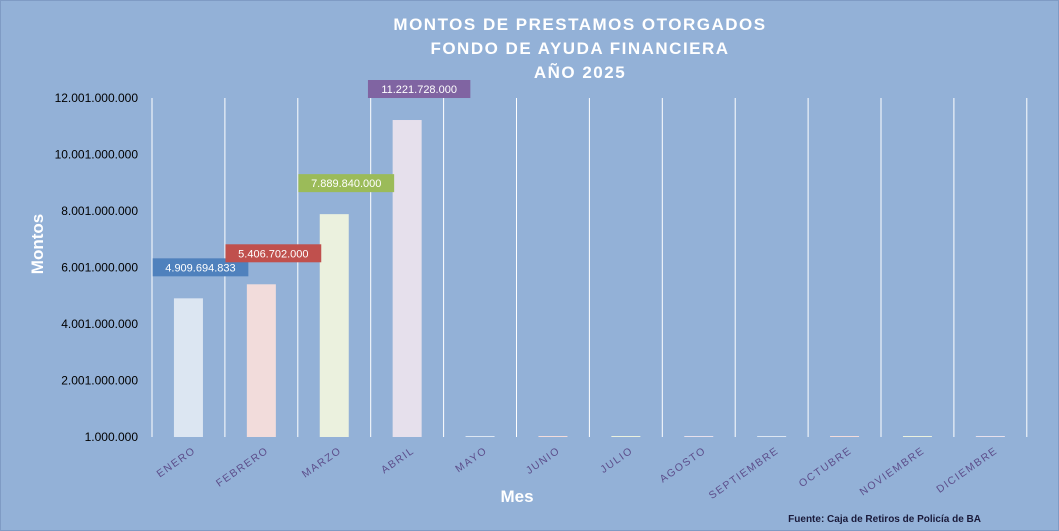  I want to click on y-tick-label: 12.001.000.000, so click(97, 98).